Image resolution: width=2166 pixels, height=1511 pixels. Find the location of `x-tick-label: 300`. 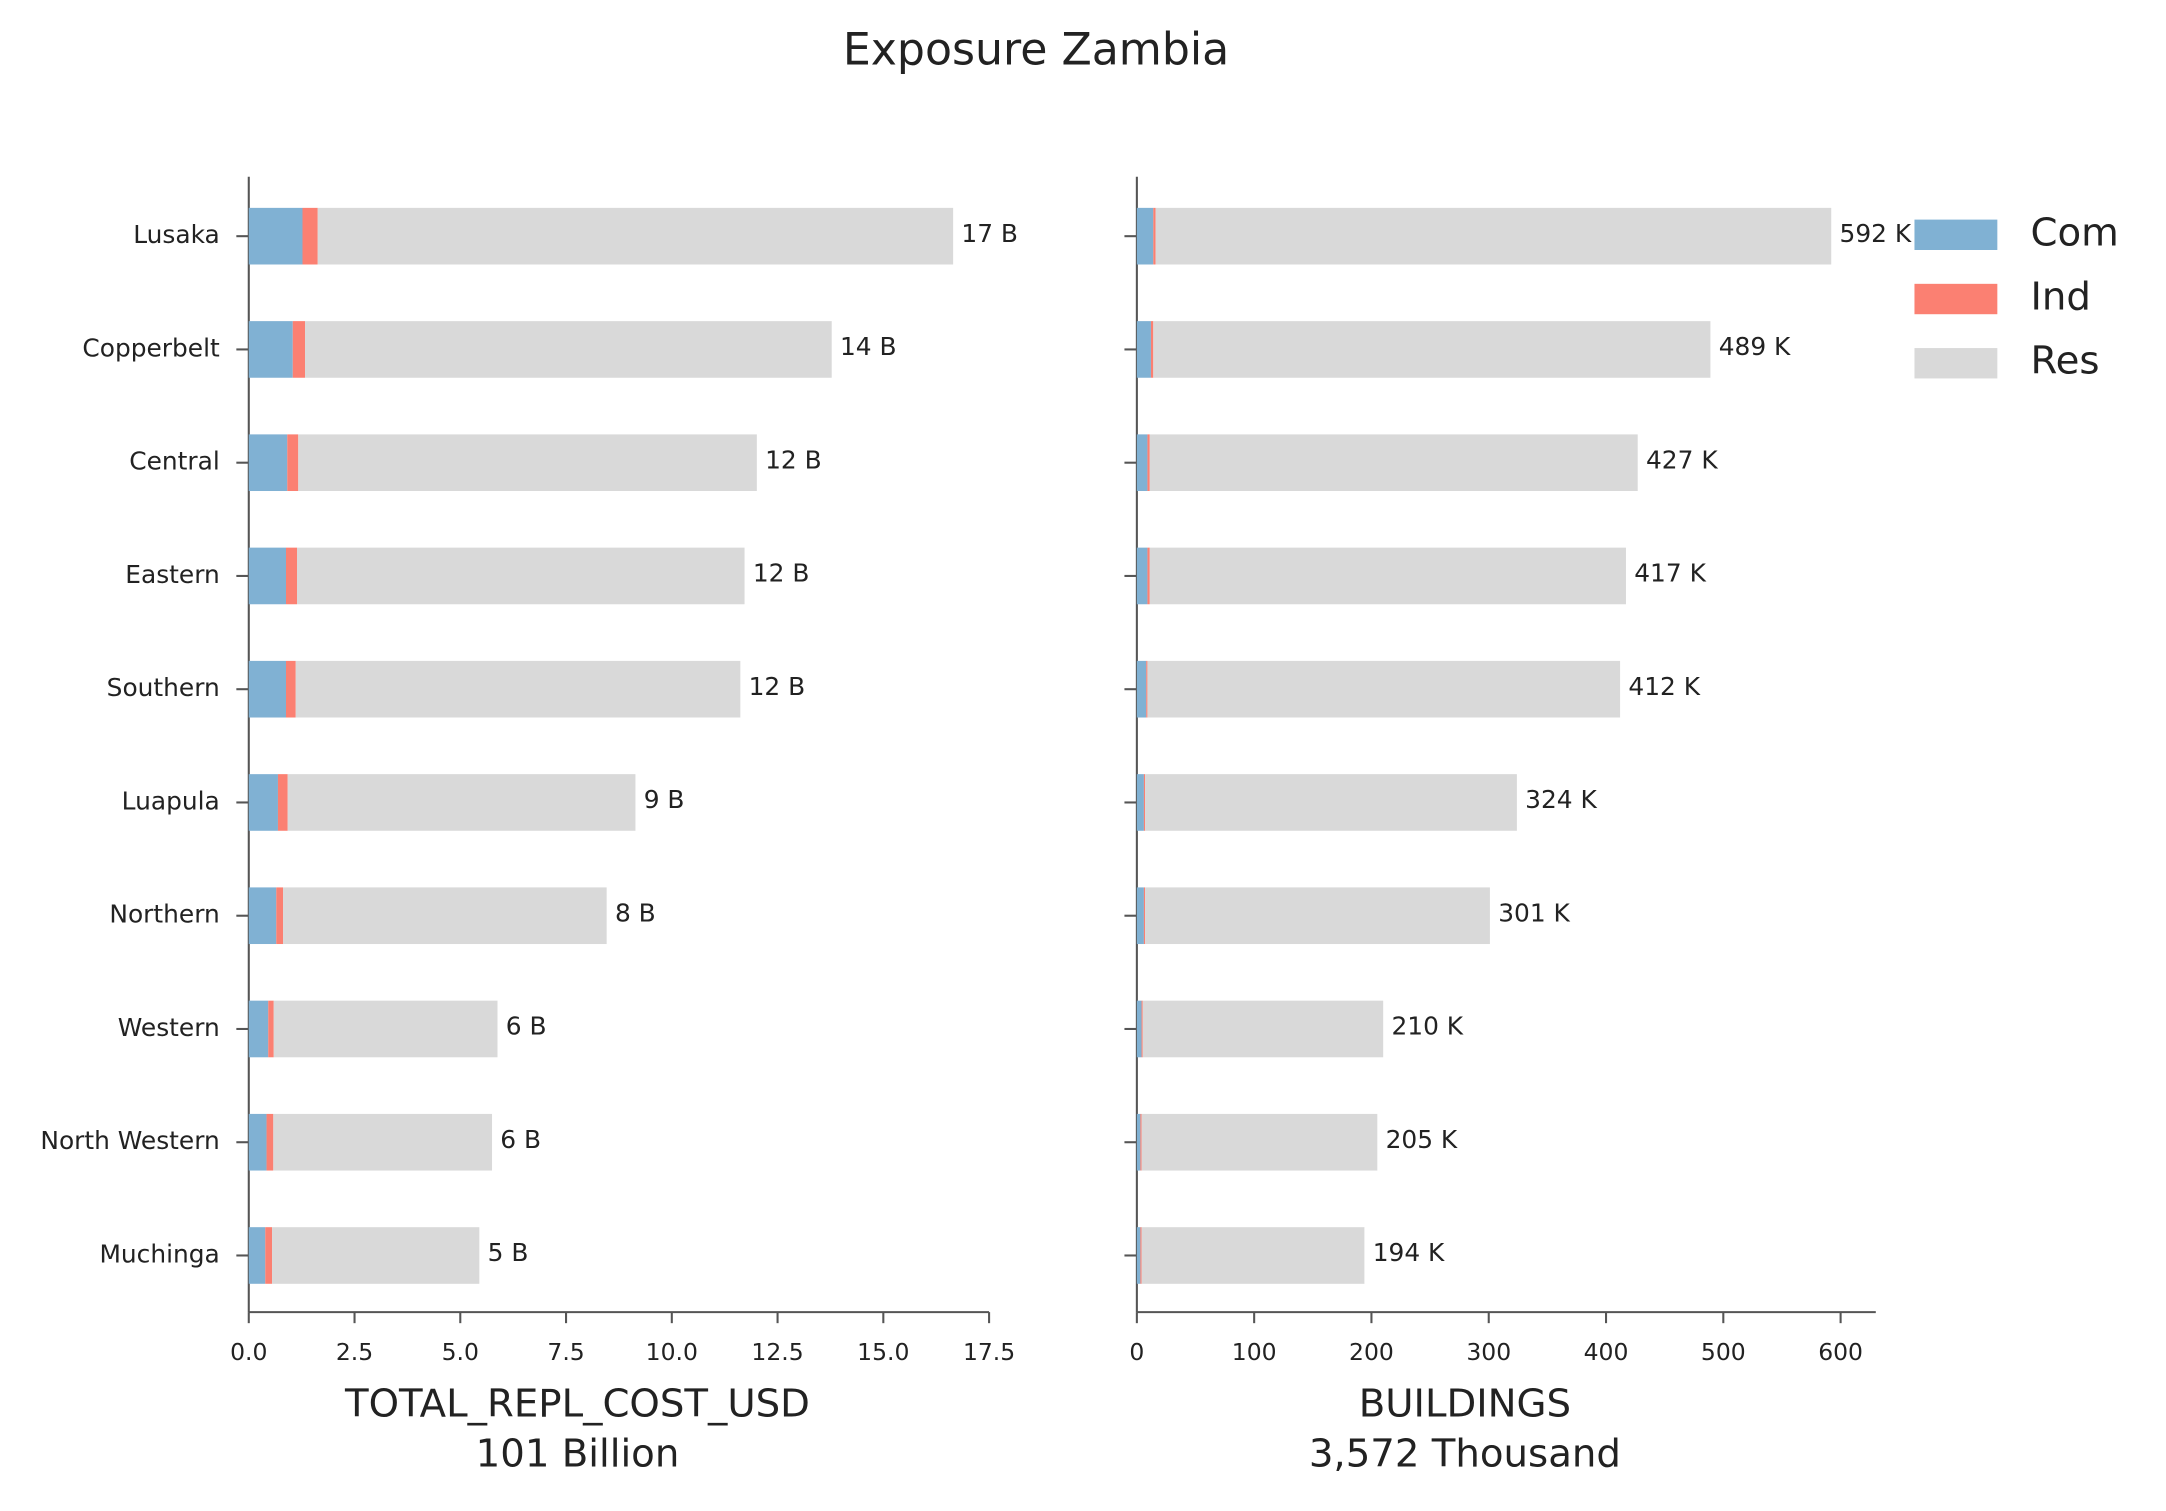

x-tick-label: 300 is located at coordinates (1488, 1352).